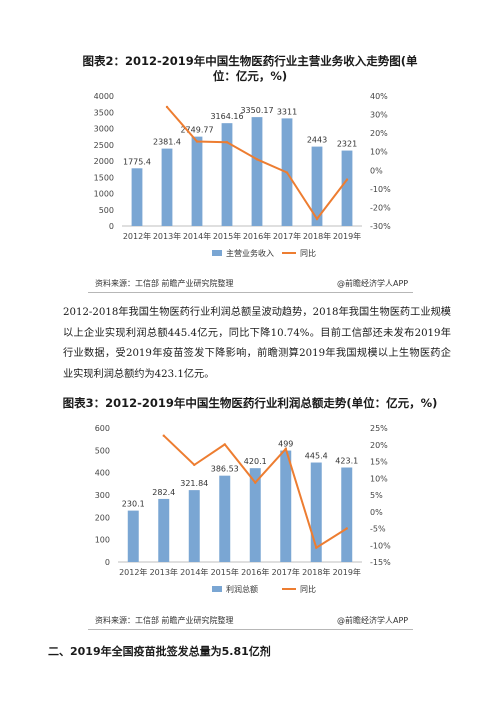 The width and height of the screenshot is (500, 707). What do you see at coordinates (167, 142) in the screenshot?
I see `bar-data-label: 2381.4` at bounding box center [167, 142].